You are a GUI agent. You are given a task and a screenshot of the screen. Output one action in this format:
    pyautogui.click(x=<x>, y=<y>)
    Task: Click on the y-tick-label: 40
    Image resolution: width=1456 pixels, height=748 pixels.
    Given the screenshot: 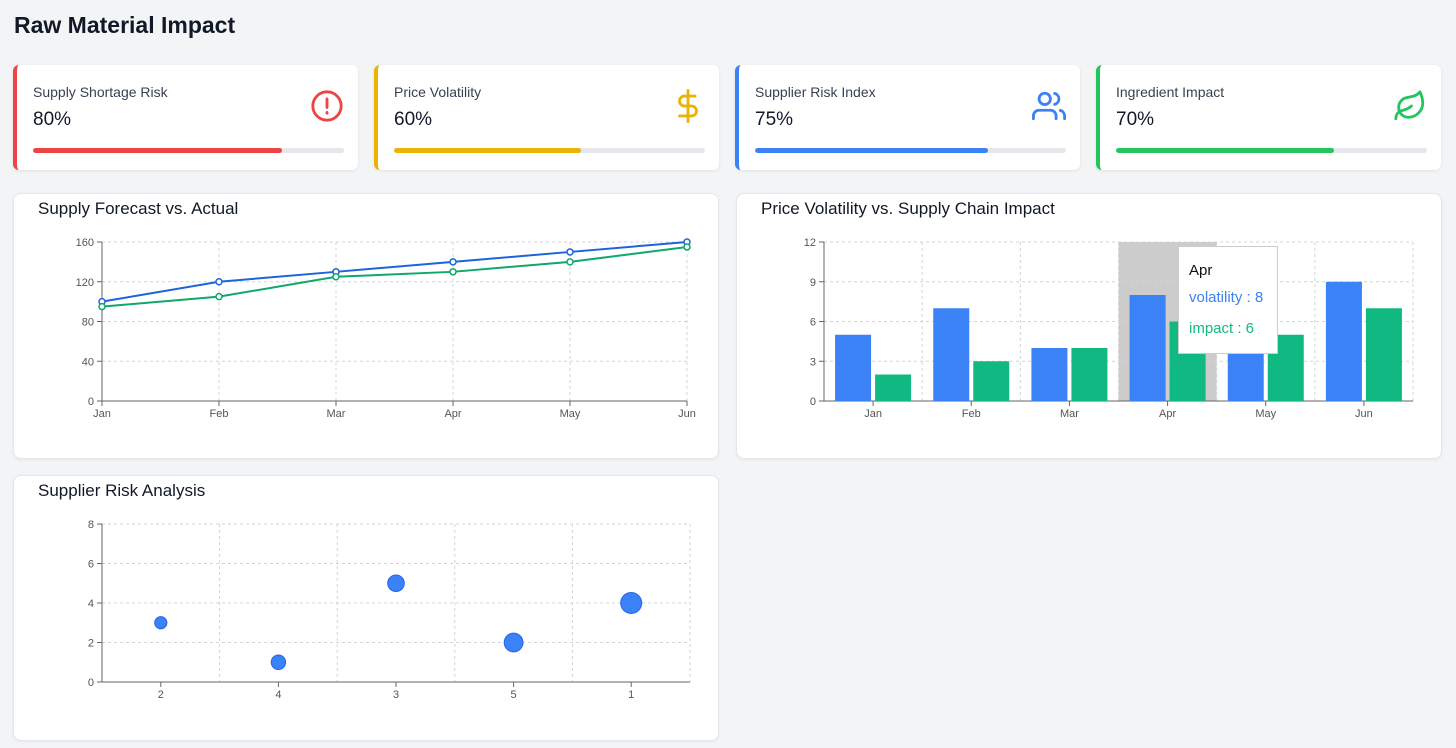 What is the action you would take?
    pyautogui.click(x=88, y=362)
    